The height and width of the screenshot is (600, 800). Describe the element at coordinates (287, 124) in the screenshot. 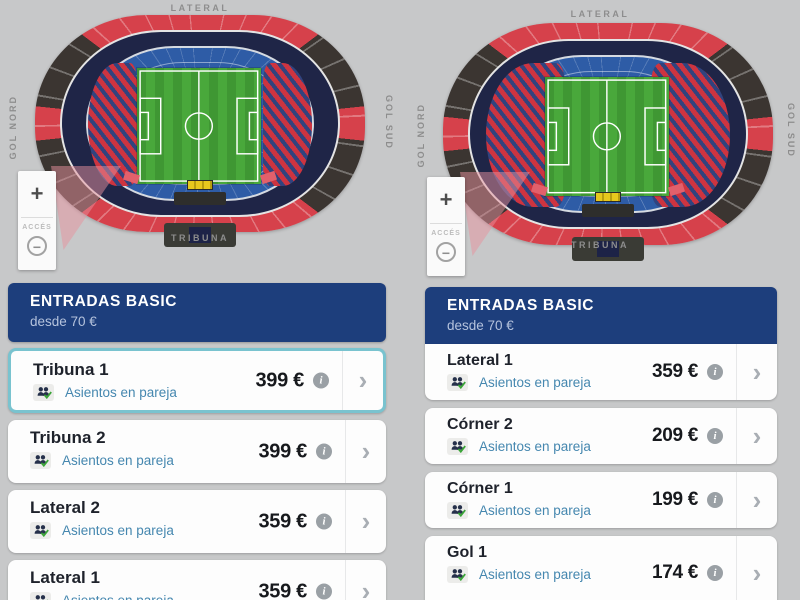

I see `striped-section-east` at that location.